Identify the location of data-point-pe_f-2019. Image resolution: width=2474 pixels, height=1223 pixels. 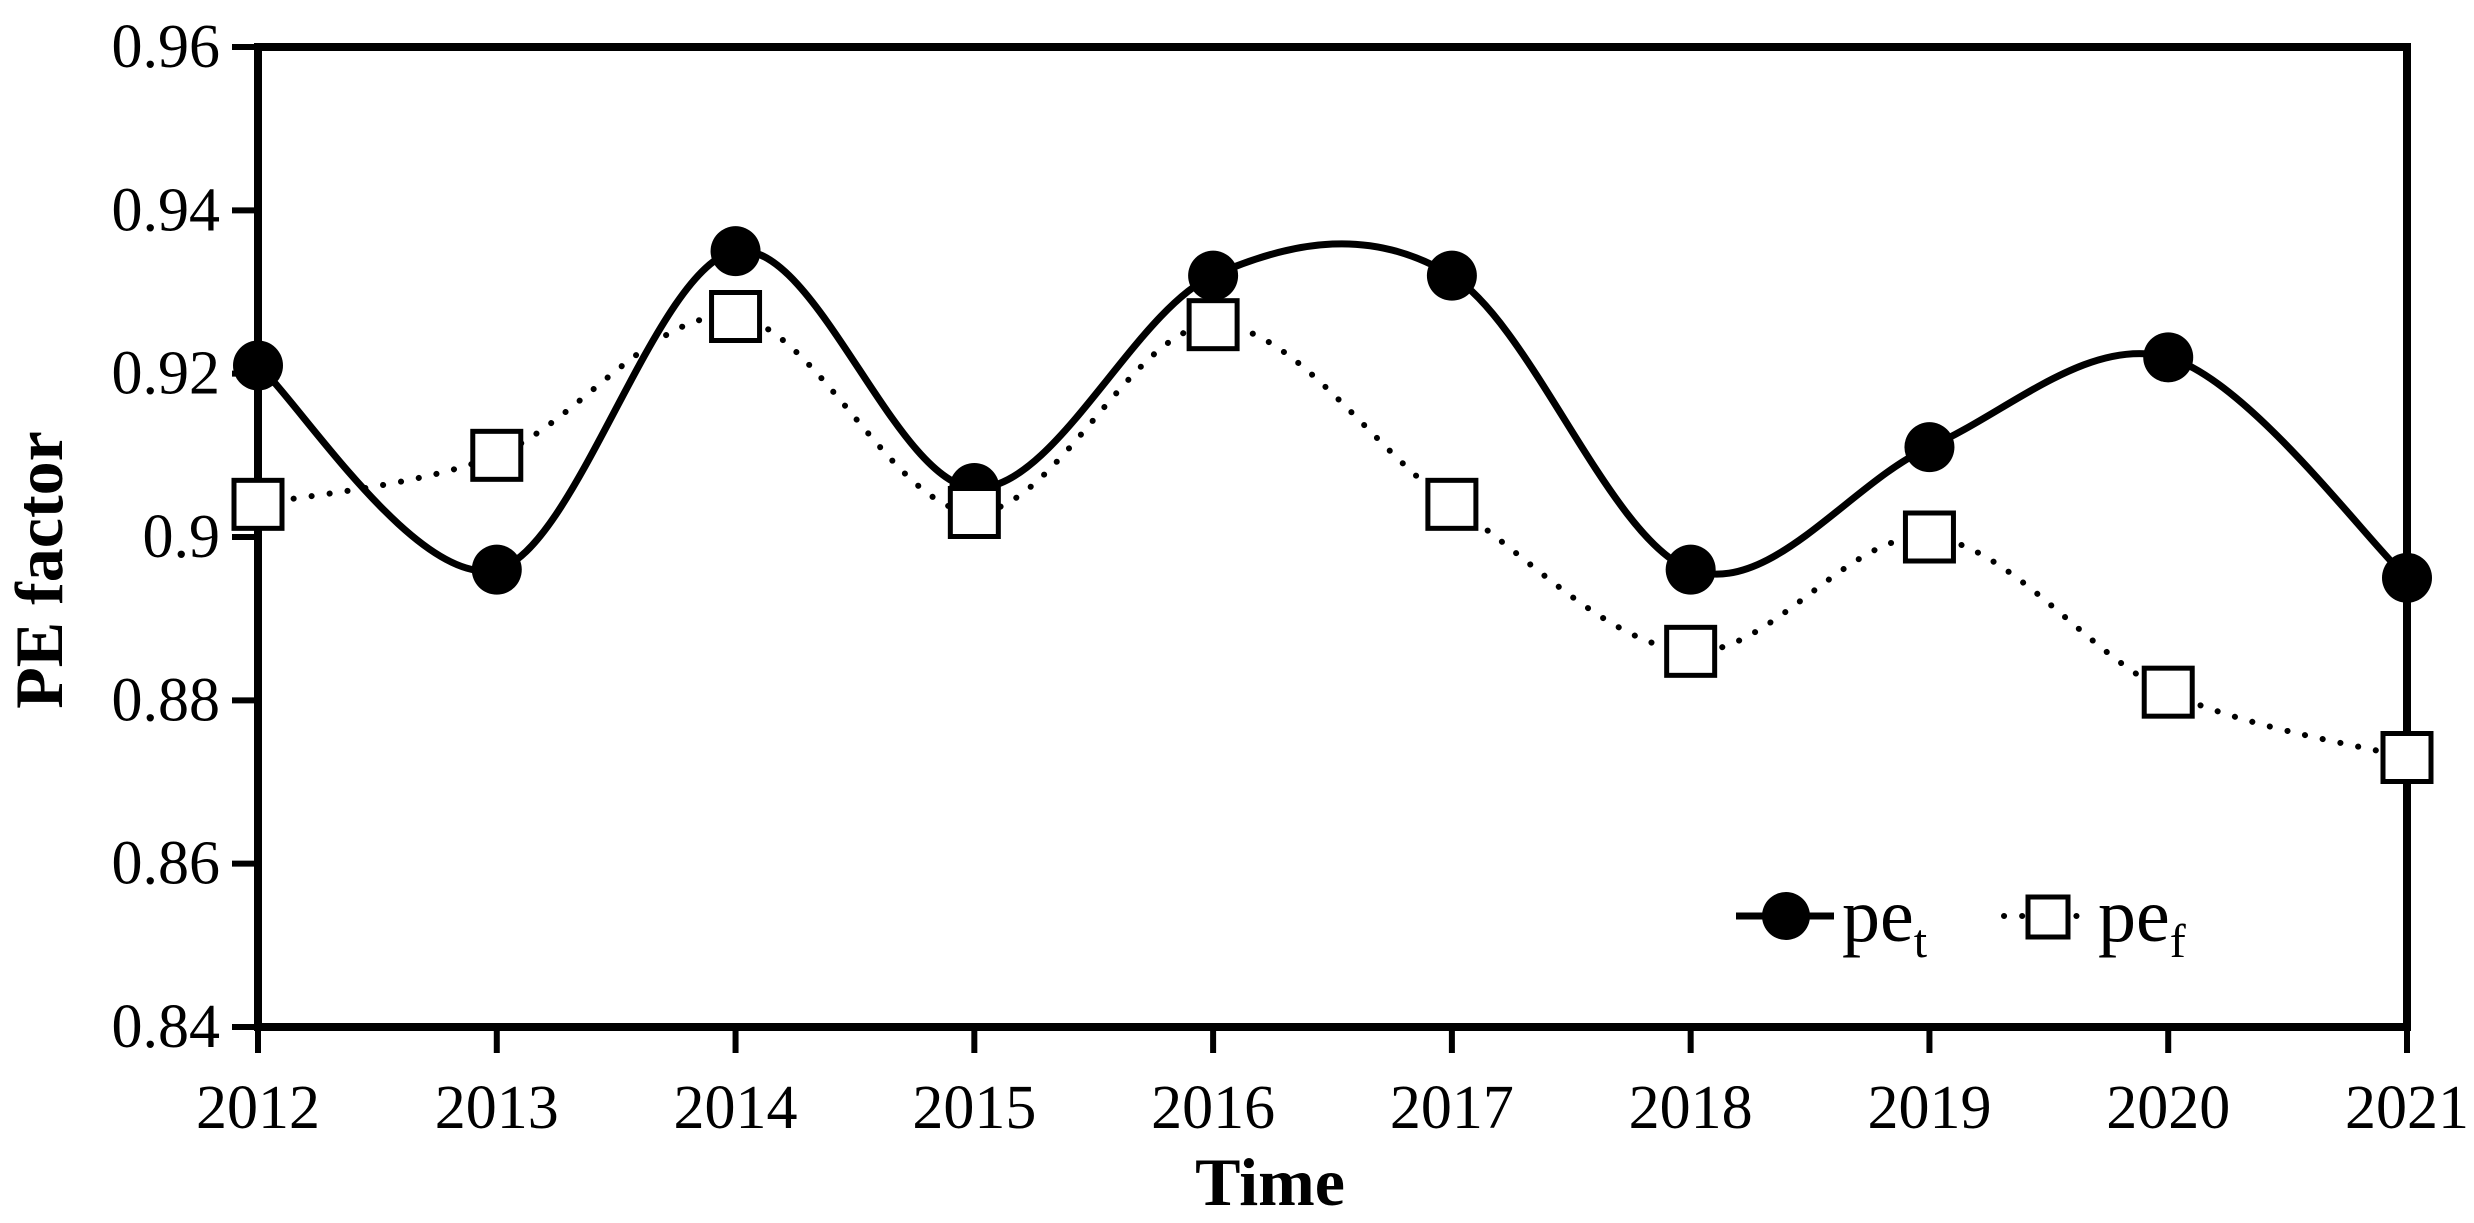
(1929, 537).